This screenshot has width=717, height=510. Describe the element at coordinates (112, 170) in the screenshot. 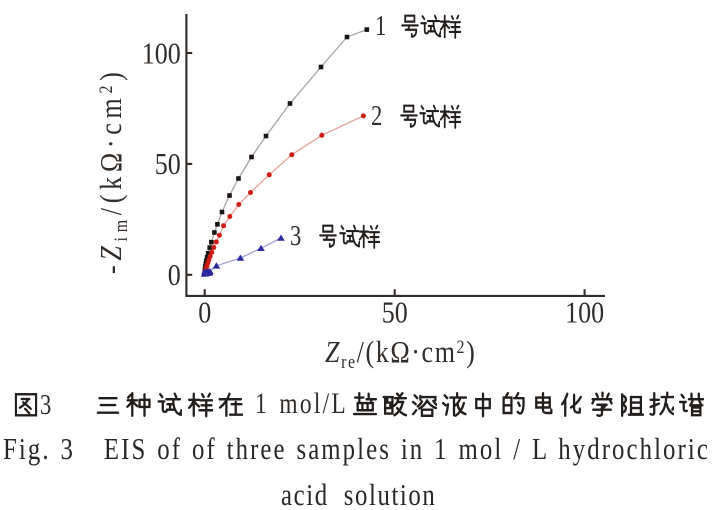

I see `svg-text: -Zim/(kΩ·cm2)` at that location.